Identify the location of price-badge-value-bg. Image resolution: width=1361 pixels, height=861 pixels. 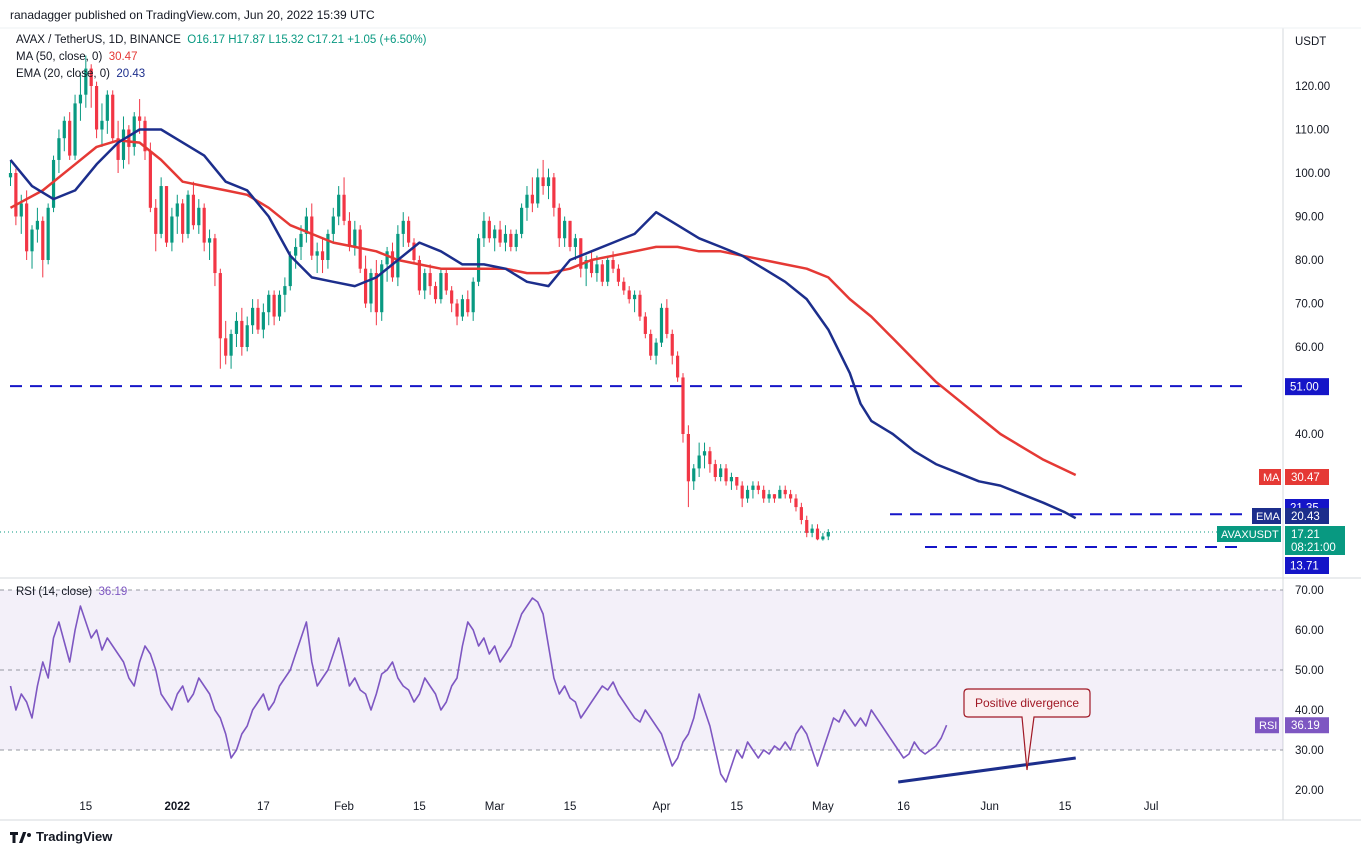
(1307, 516).